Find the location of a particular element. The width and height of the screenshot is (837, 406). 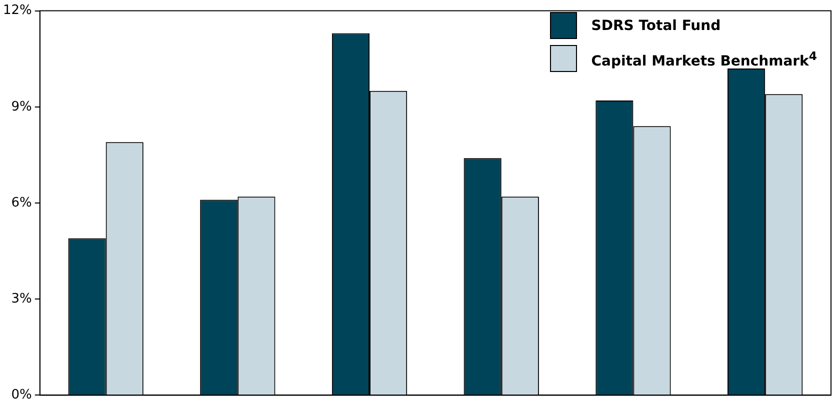

legend-label: SDRS Total Fund is located at coordinates (656, 26).